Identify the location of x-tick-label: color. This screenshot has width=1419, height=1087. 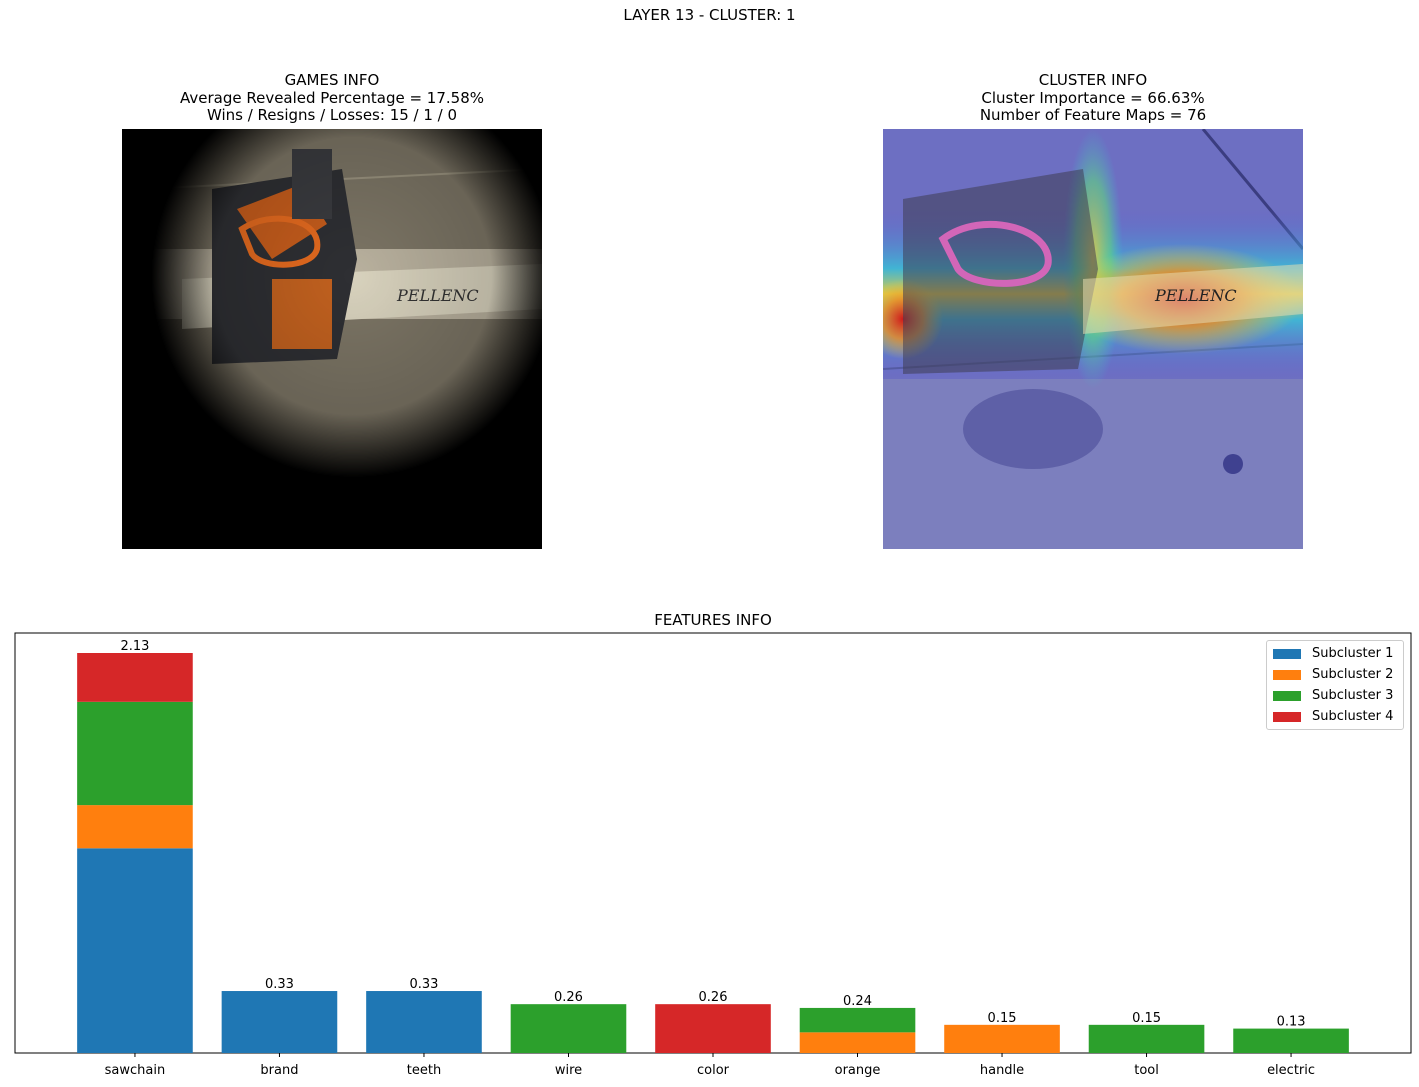
(713, 1070).